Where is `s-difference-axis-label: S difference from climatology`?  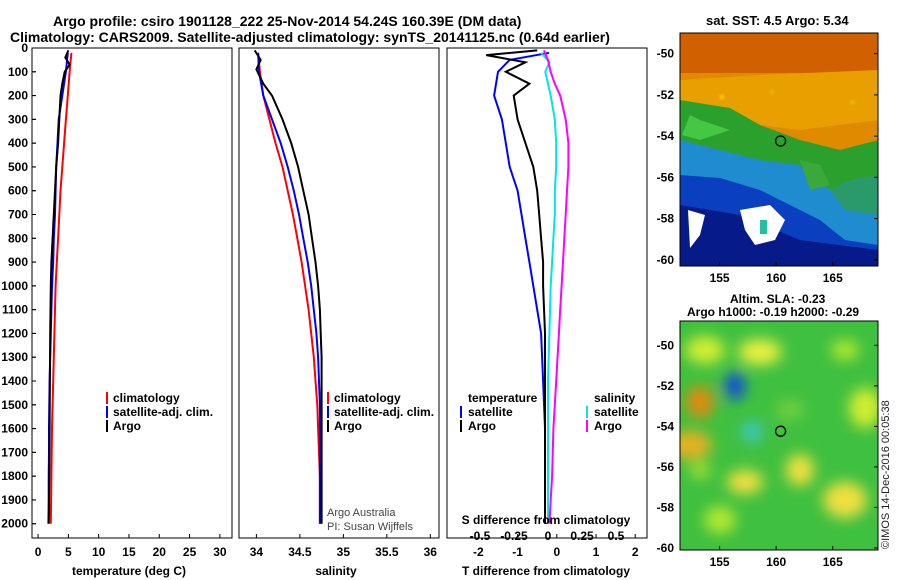
s-difference-axis-label: S difference from climatology is located at coordinates (546, 520).